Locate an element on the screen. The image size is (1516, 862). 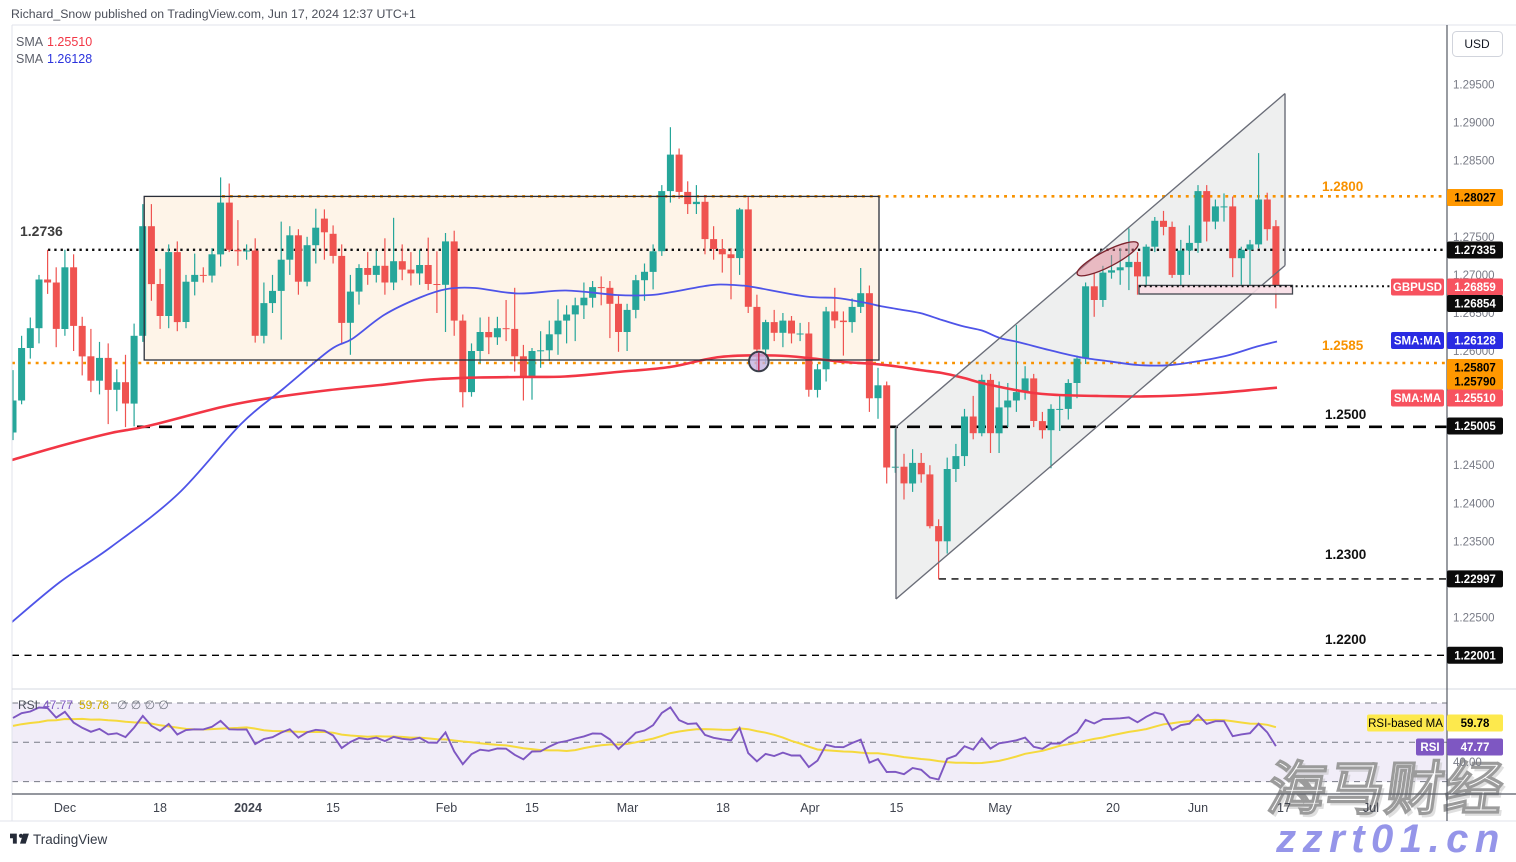
svg-text: 1.25790 is located at coordinates (1475, 383).